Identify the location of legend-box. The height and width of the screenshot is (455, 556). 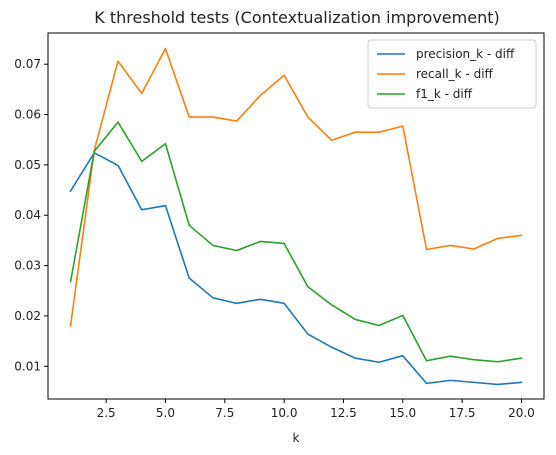
(452, 74).